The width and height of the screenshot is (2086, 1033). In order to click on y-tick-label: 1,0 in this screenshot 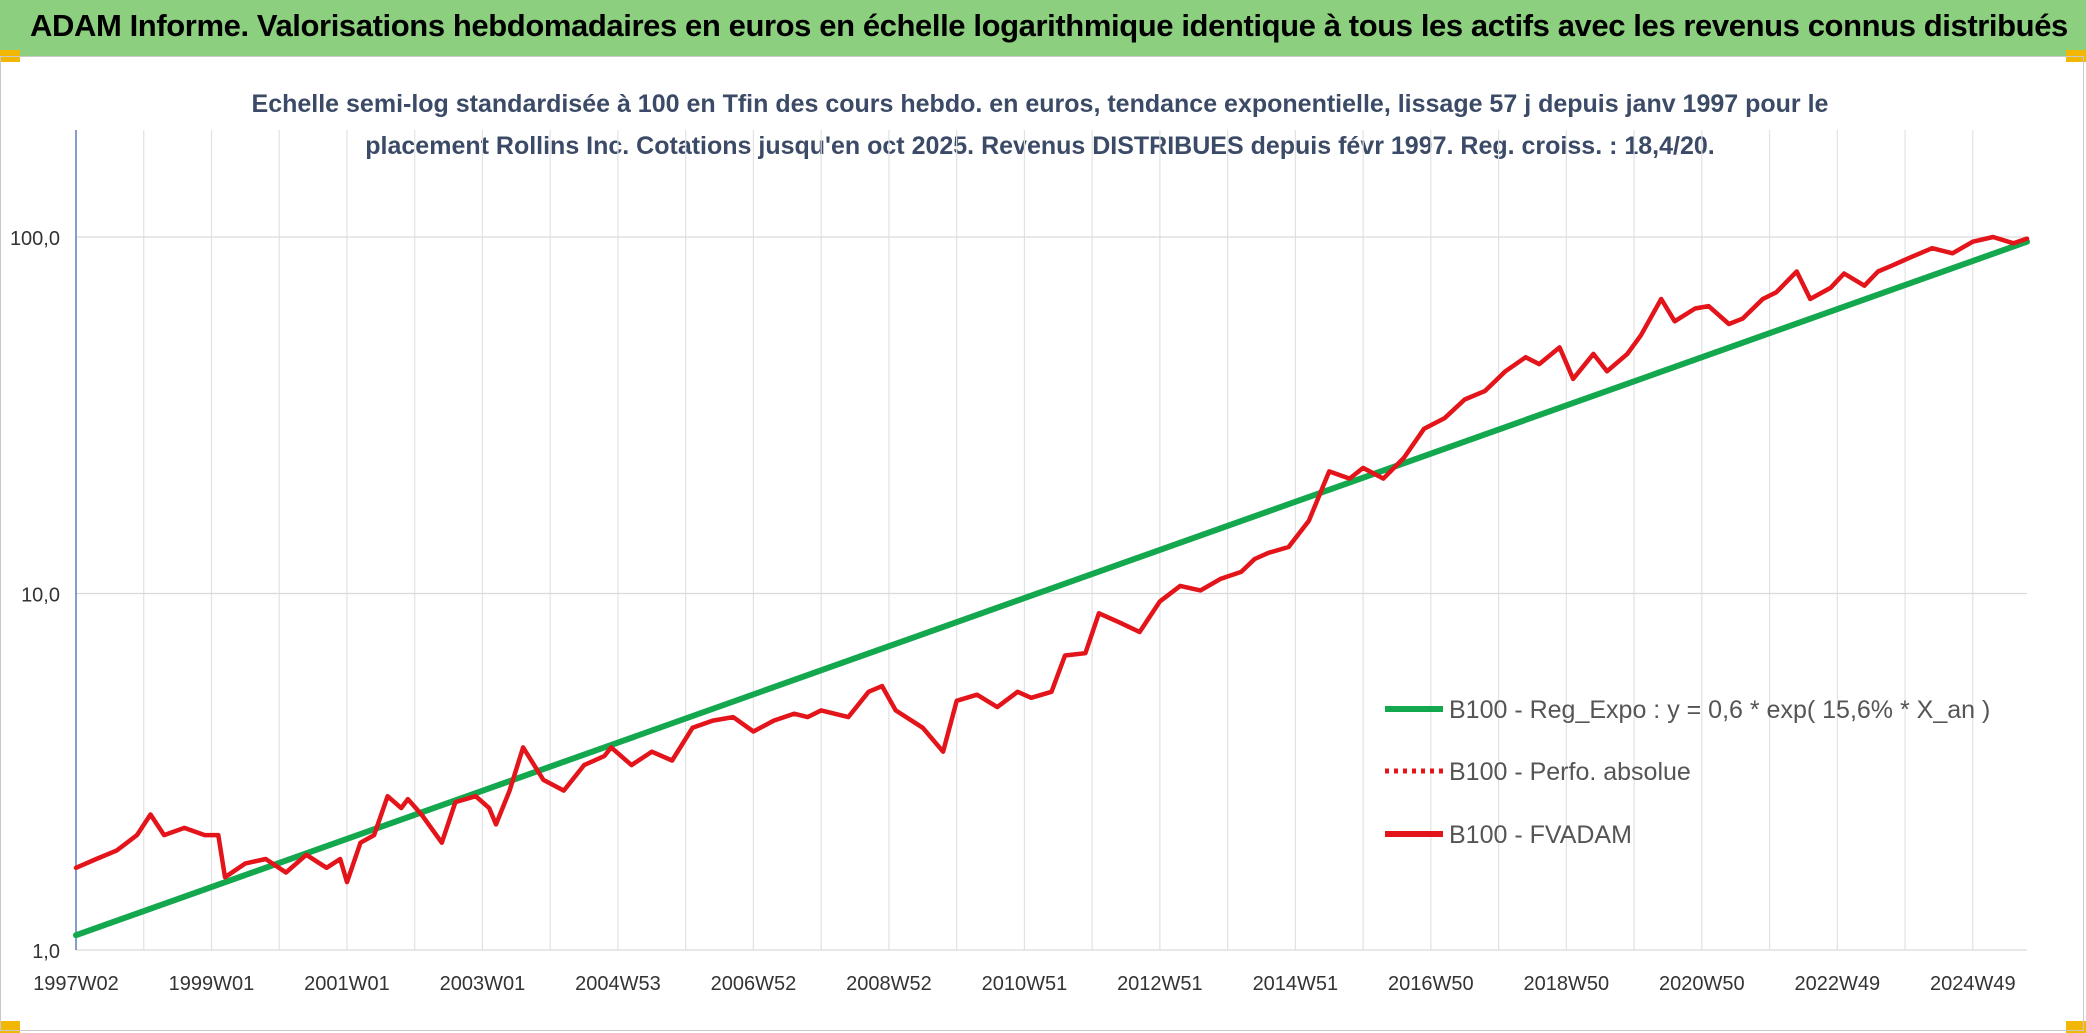, I will do `click(46, 952)`.